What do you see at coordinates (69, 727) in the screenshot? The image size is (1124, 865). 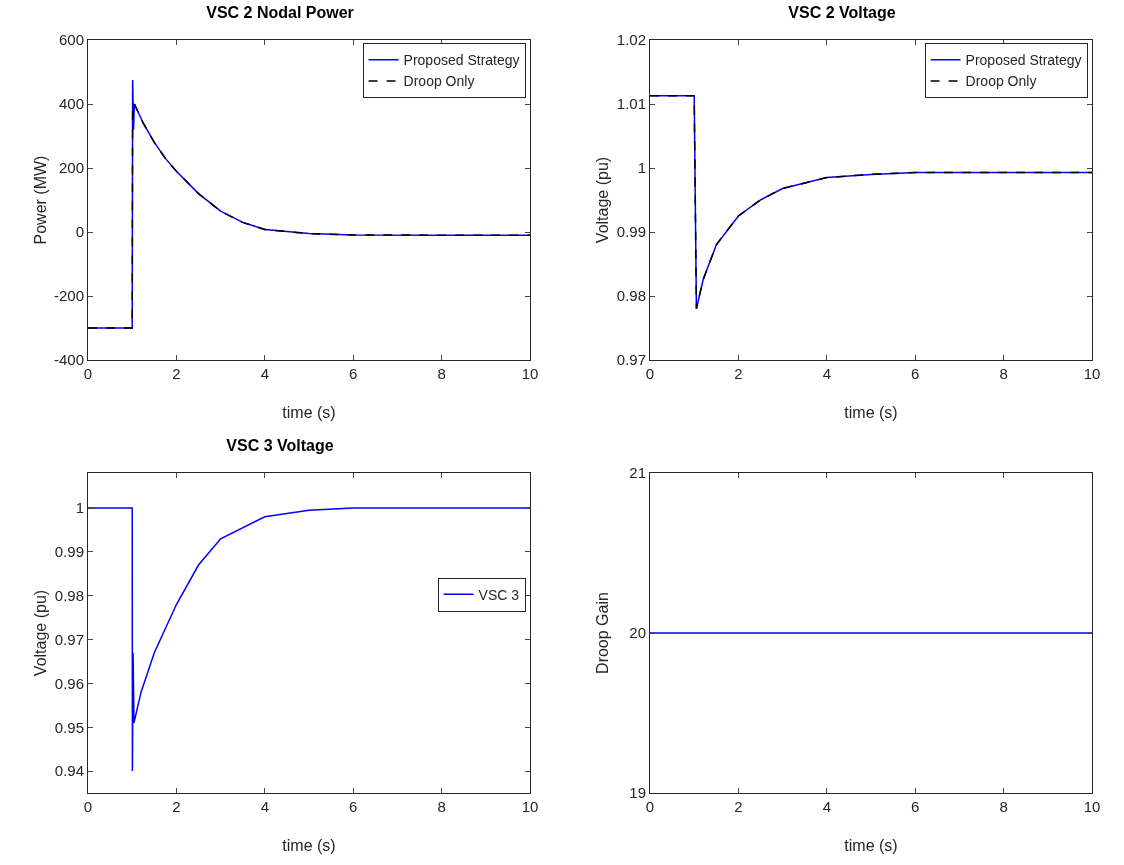 I see `y-tick-label: 0.95` at bounding box center [69, 727].